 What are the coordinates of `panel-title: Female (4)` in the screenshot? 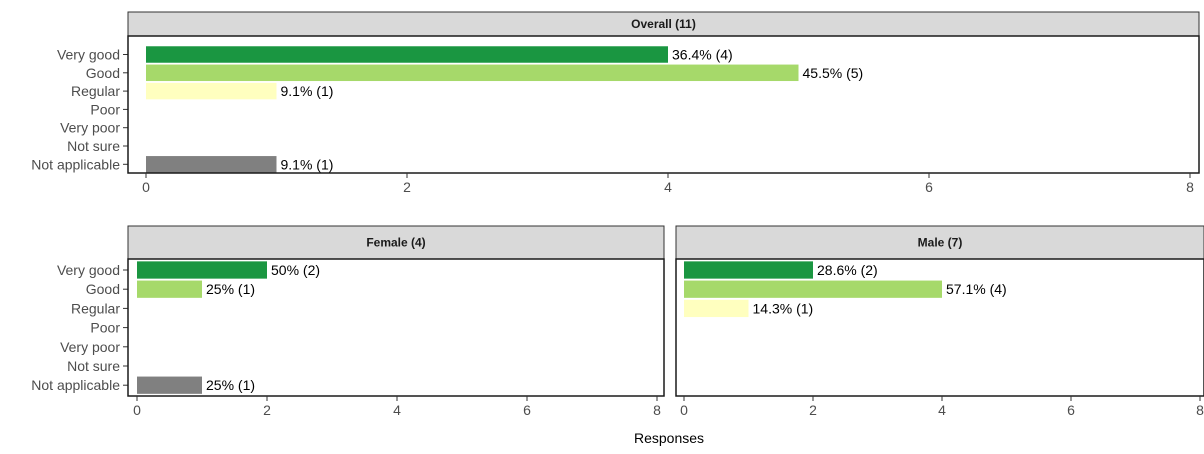 It's located at (395, 243).